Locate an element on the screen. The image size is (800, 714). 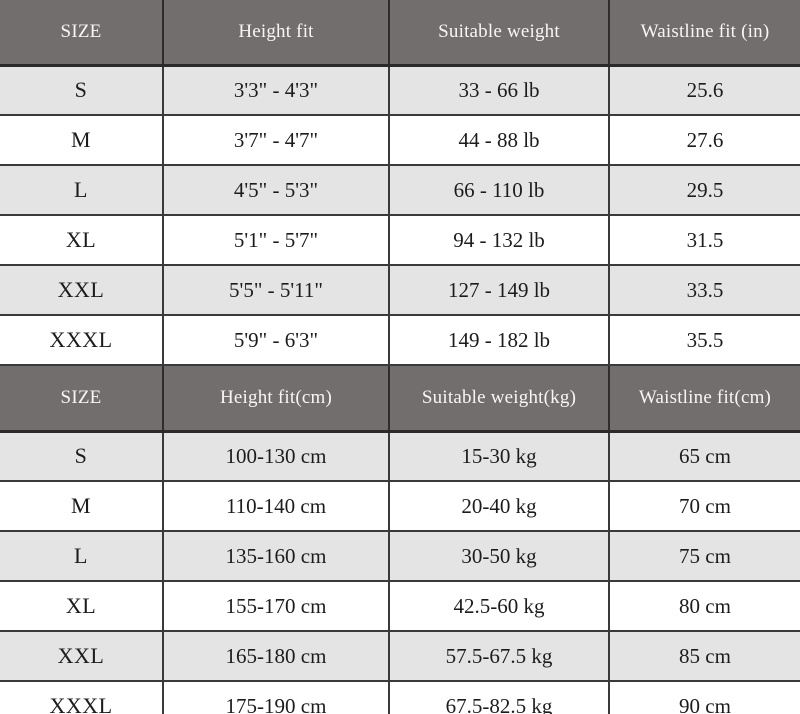
cell-weight: 94 - 132 lb is located at coordinates (499, 240).